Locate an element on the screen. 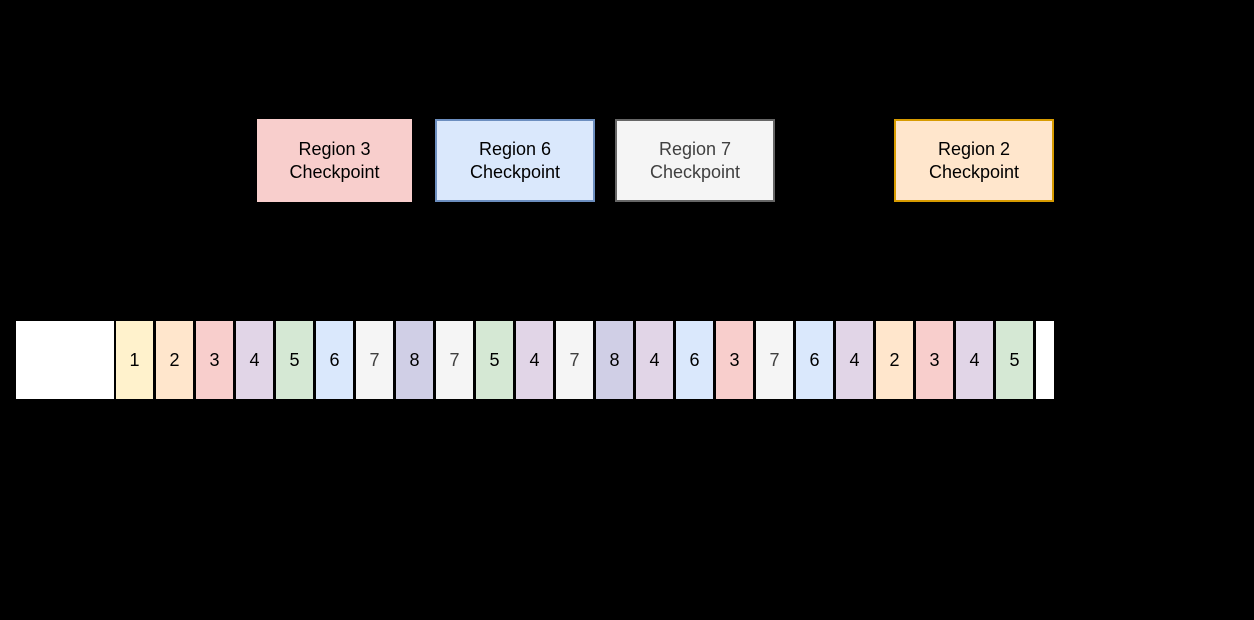  checkpoint-box-region-7: Region 7 Checkpoint is located at coordinates (695, 160).